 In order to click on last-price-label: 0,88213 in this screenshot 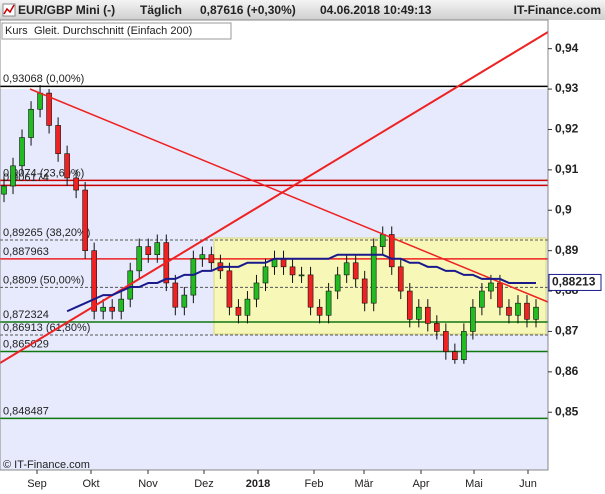, I will do `click(574, 282)`.